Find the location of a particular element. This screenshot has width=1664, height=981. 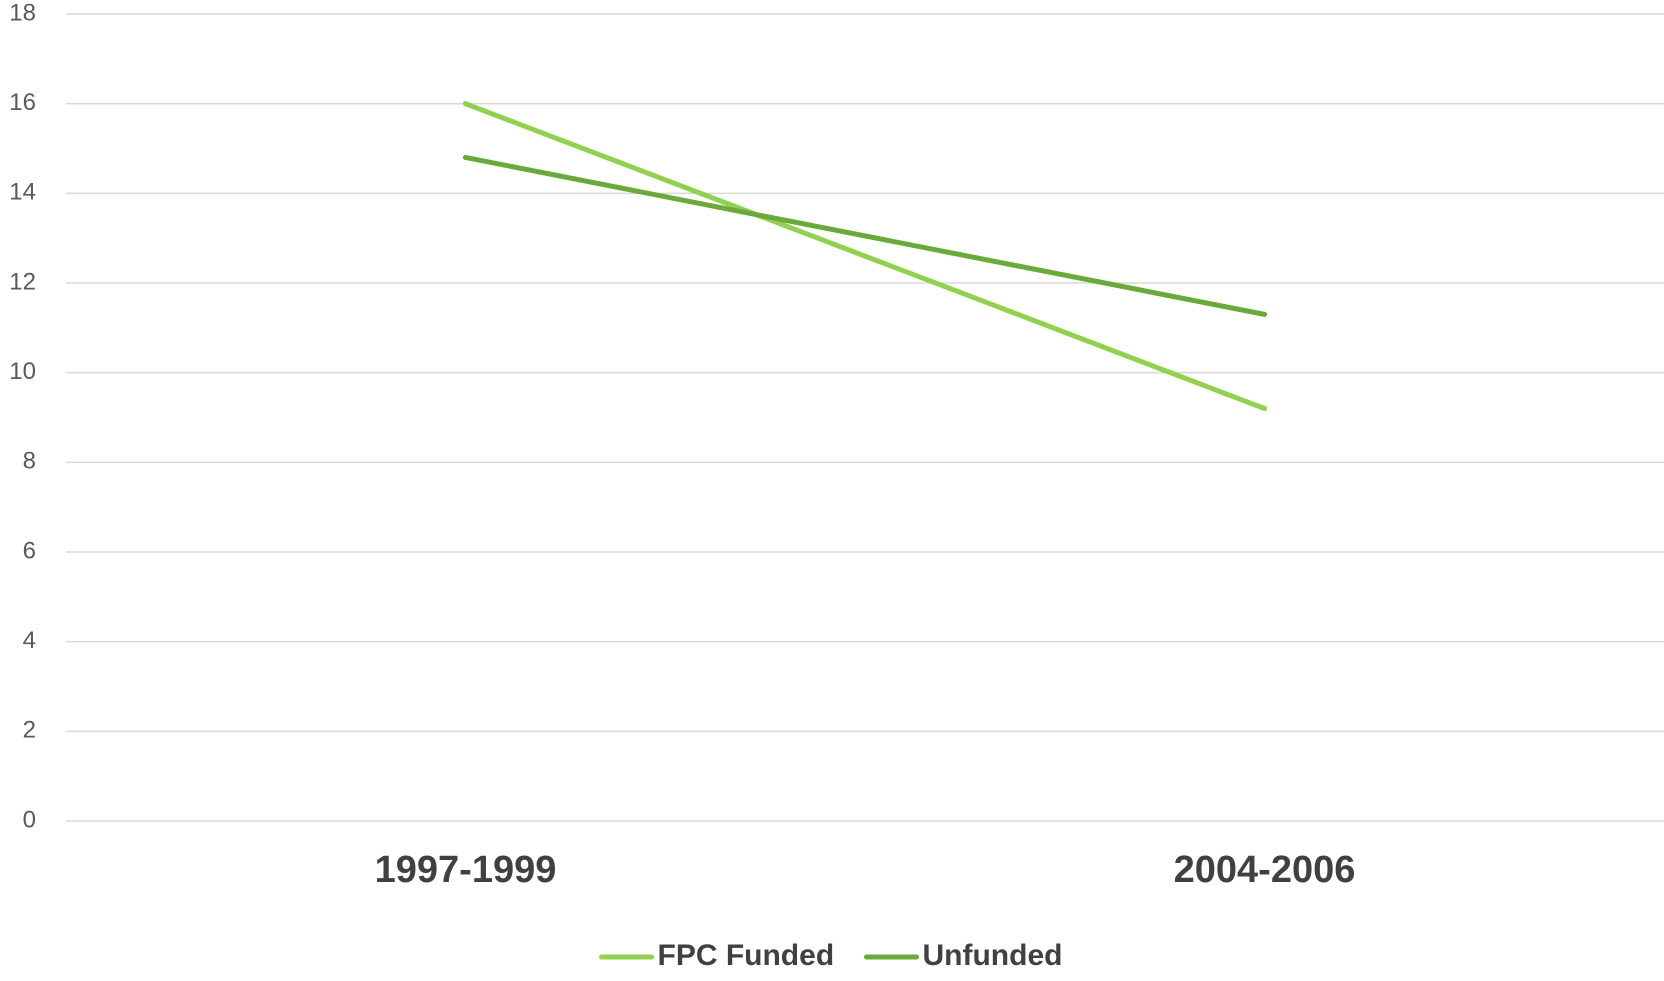

y-tick-label: 4 is located at coordinates (29, 640).